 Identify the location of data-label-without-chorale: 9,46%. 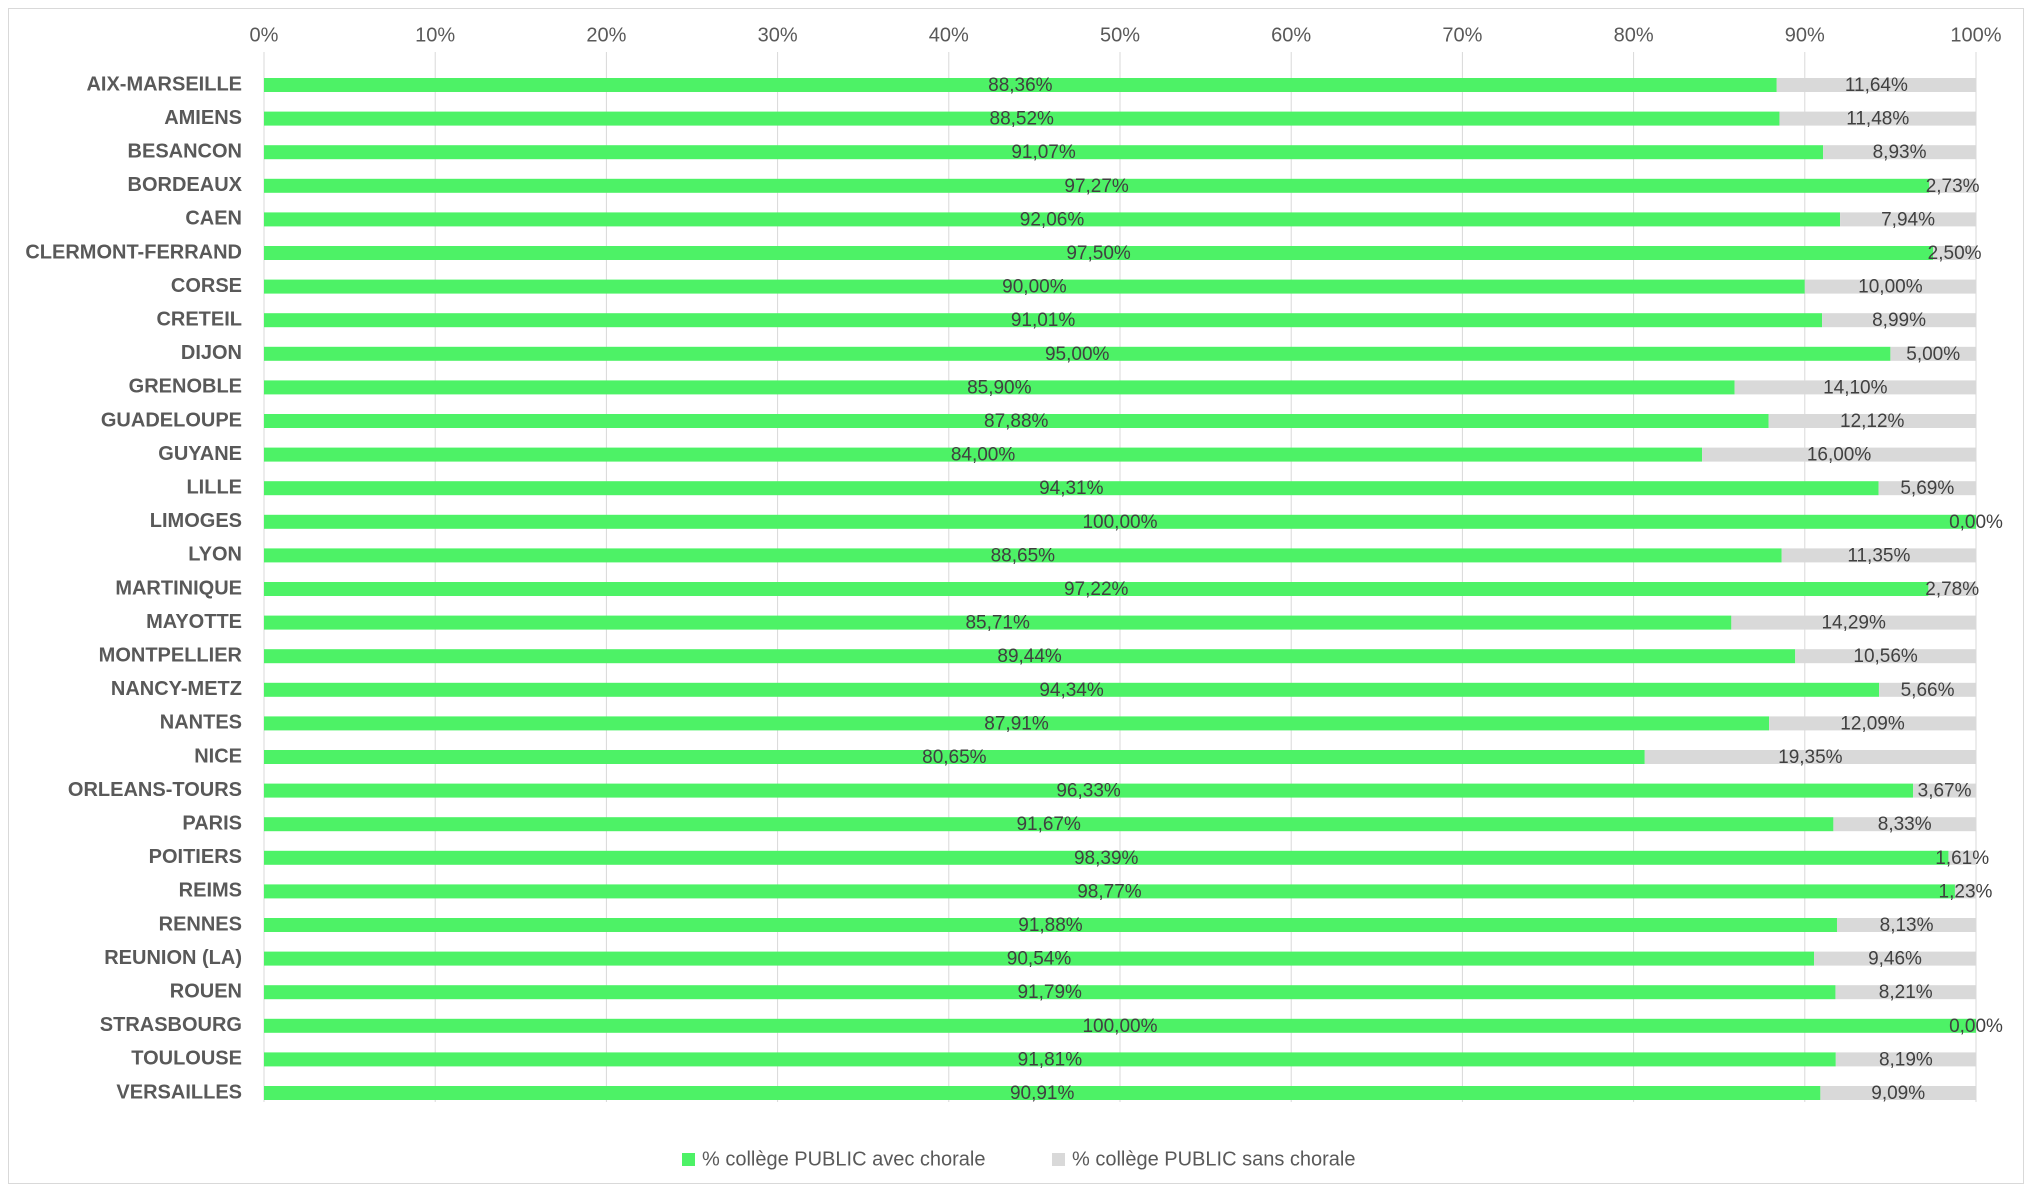
(1895, 959).